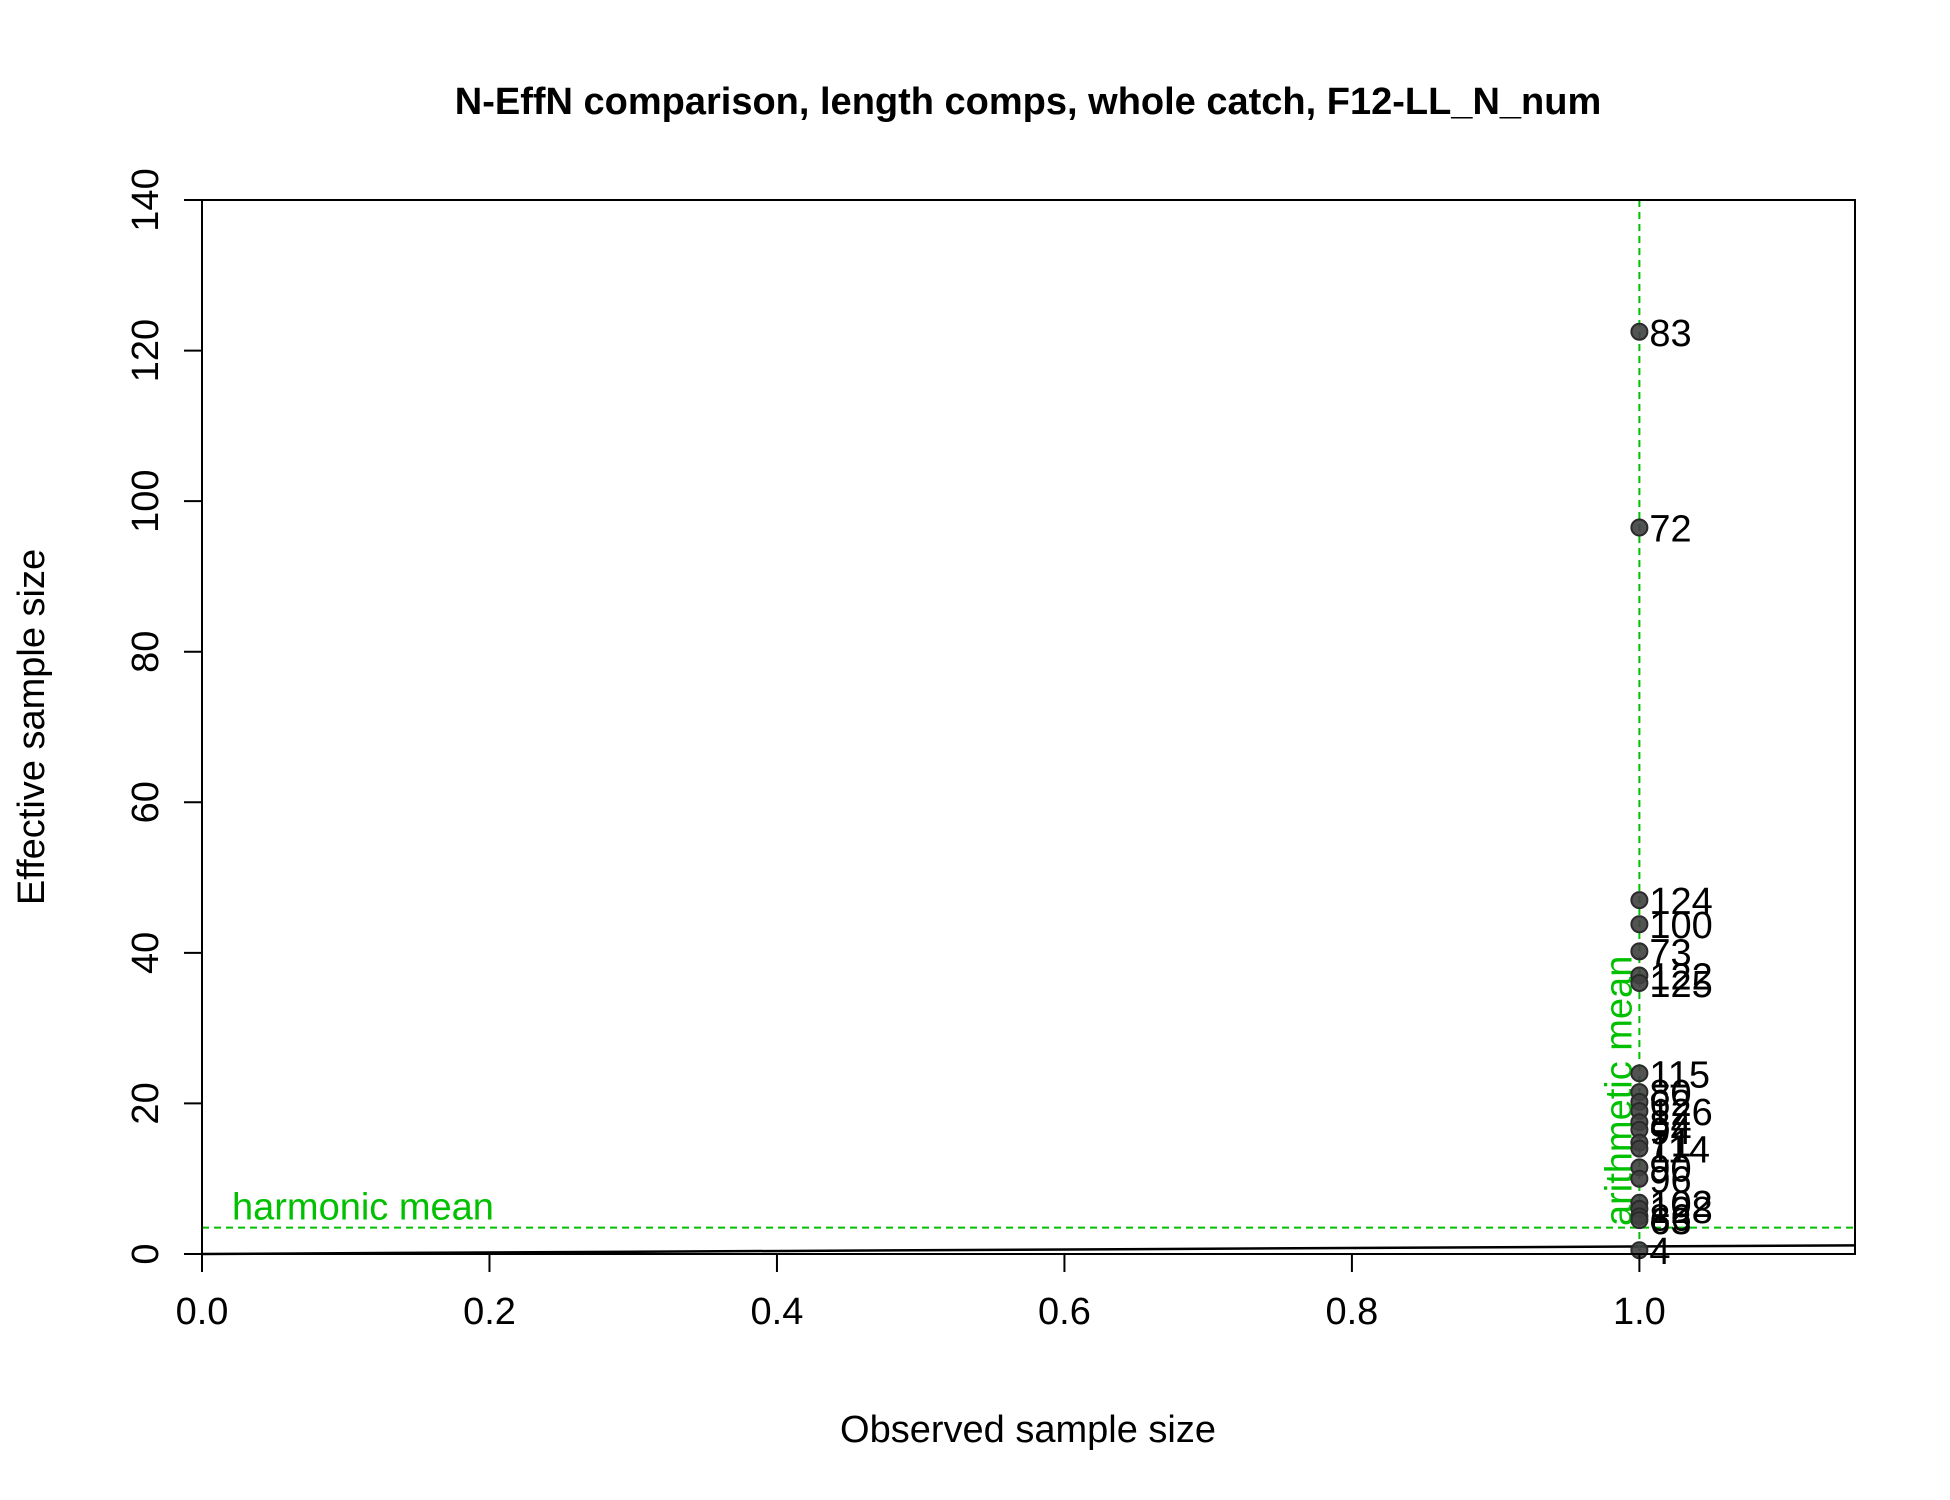  What do you see at coordinates (921, 1293) in the screenshot?
I see `x-axis: 0.0 0.2 0.4 0.6 0.8 1.0` at bounding box center [921, 1293].